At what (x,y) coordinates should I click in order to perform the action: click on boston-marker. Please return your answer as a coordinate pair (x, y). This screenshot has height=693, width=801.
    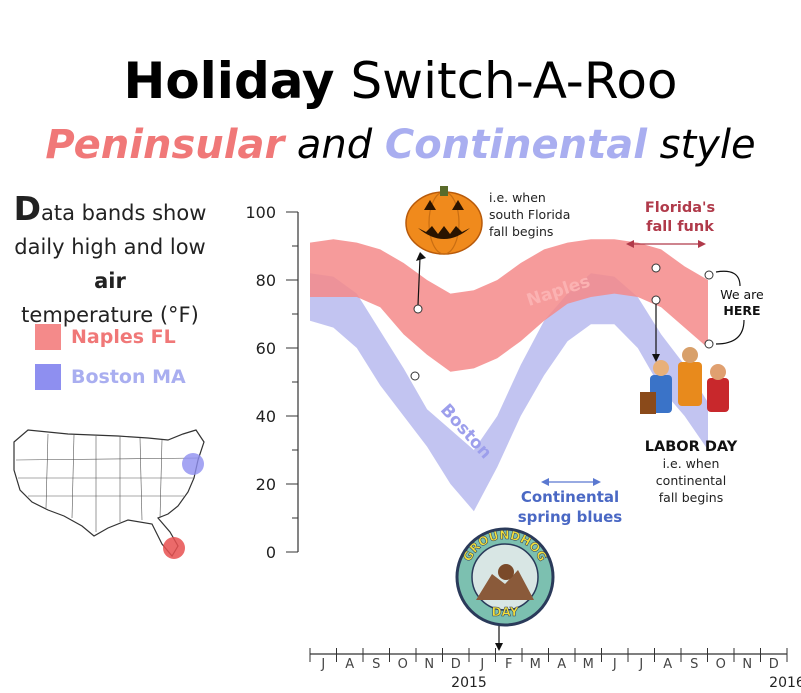
    Looking at the image, I should click on (193, 464).